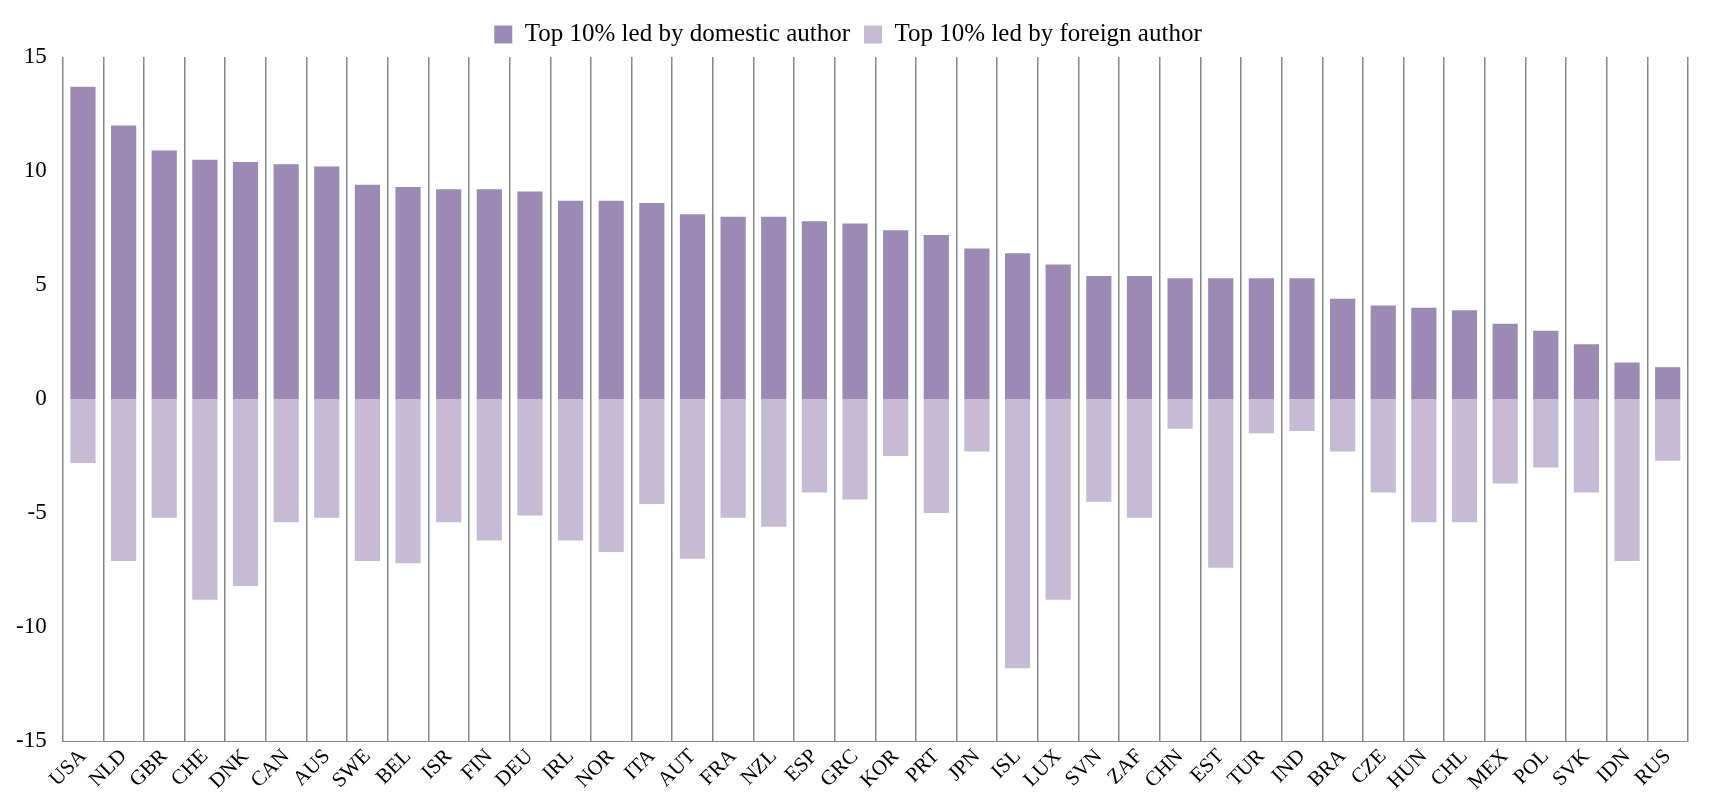 The image size is (1709, 810). What do you see at coordinates (148, 767) in the screenshot?
I see `x-tick-label: GBR` at bounding box center [148, 767].